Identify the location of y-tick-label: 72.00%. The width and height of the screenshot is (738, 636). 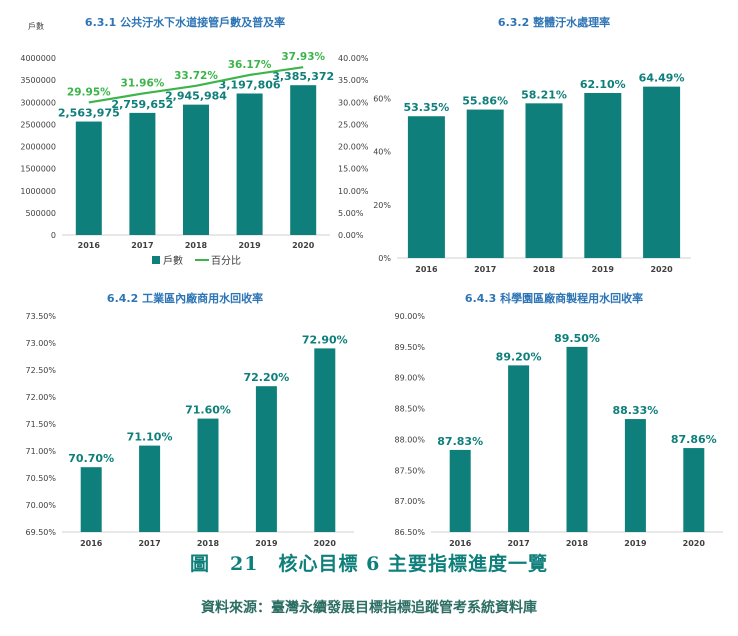
(40, 397).